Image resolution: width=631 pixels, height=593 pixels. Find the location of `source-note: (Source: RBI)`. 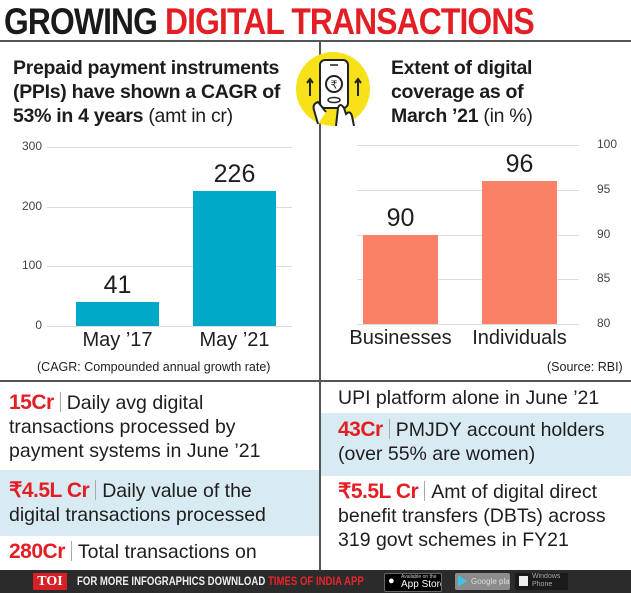

source-note: (Source: RBI) is located at coordinates (585, 367).